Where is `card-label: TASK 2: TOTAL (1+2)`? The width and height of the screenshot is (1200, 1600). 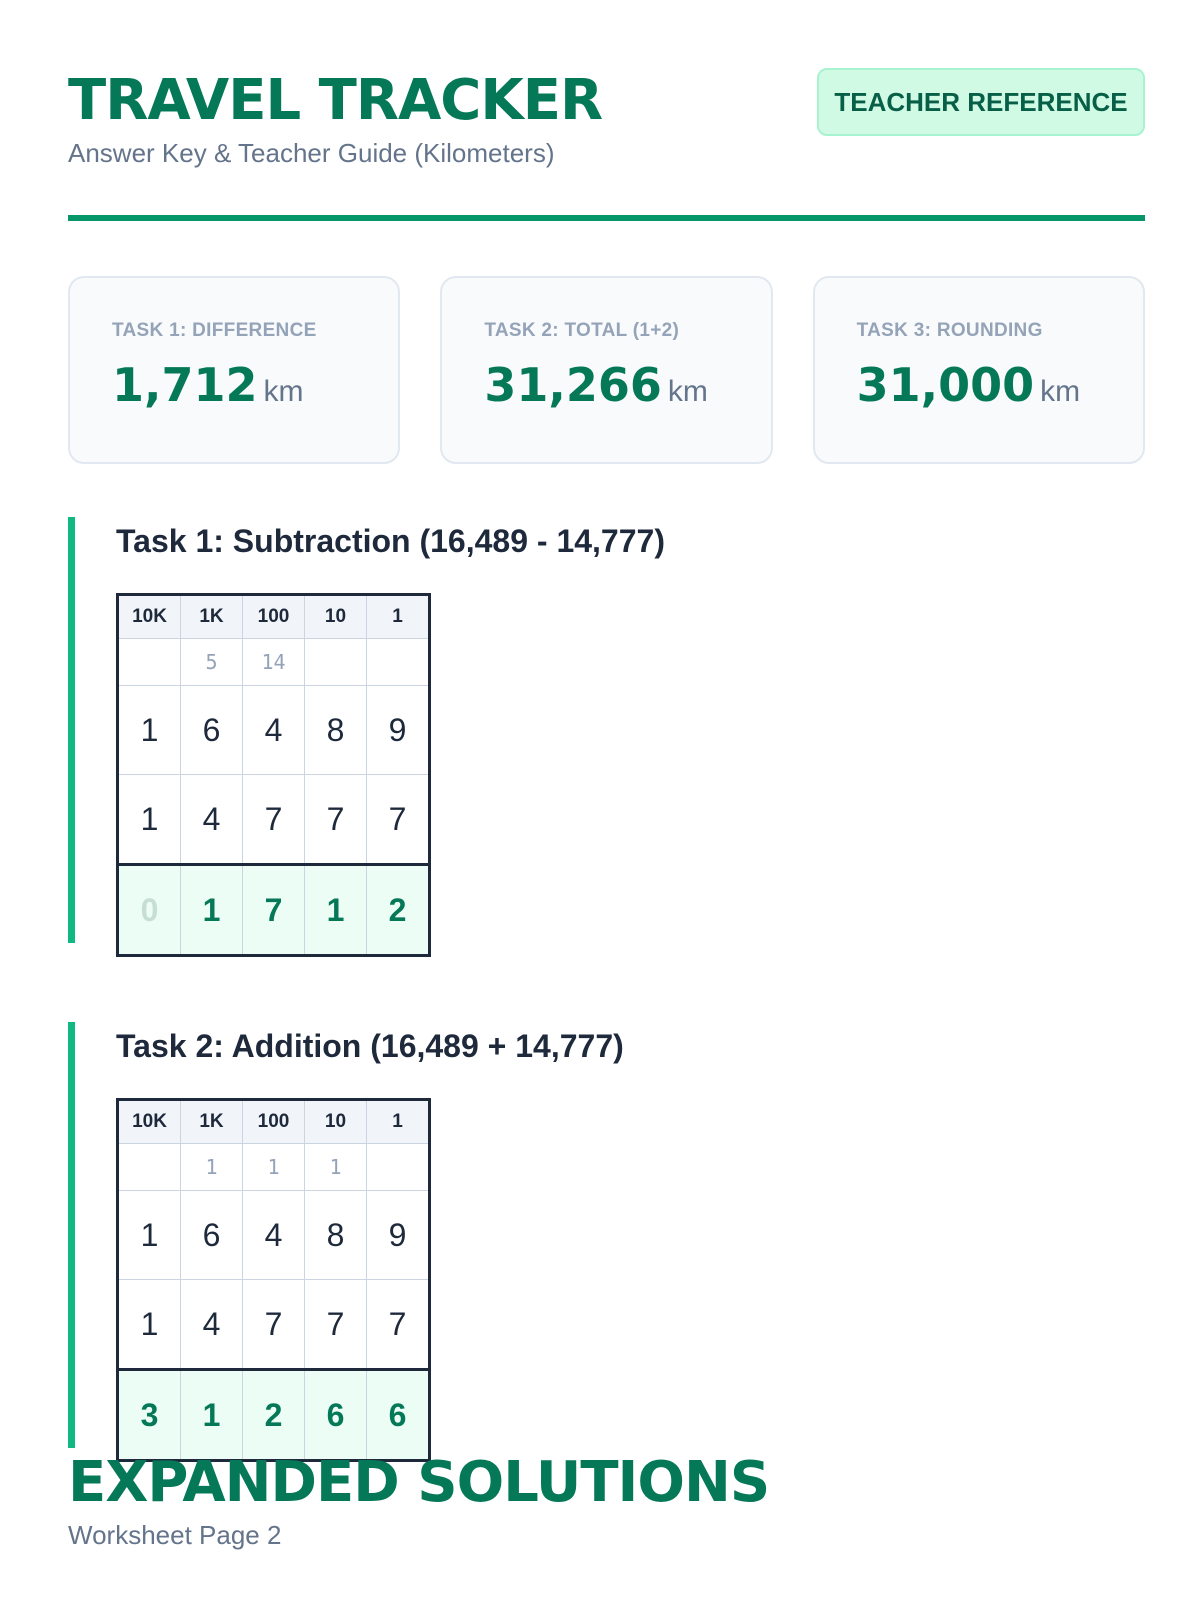
card-label: TASK 2: TOTAL (1+2) is located at coordinates (582, 330).